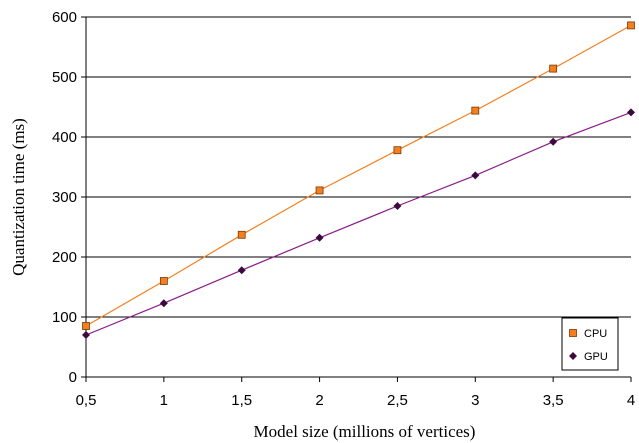 The image size is (639, 443). What do you see at coordinates (64, 197) in the screenshot?
I see `y-tick-label: 300` at bounding box center [64, 197].